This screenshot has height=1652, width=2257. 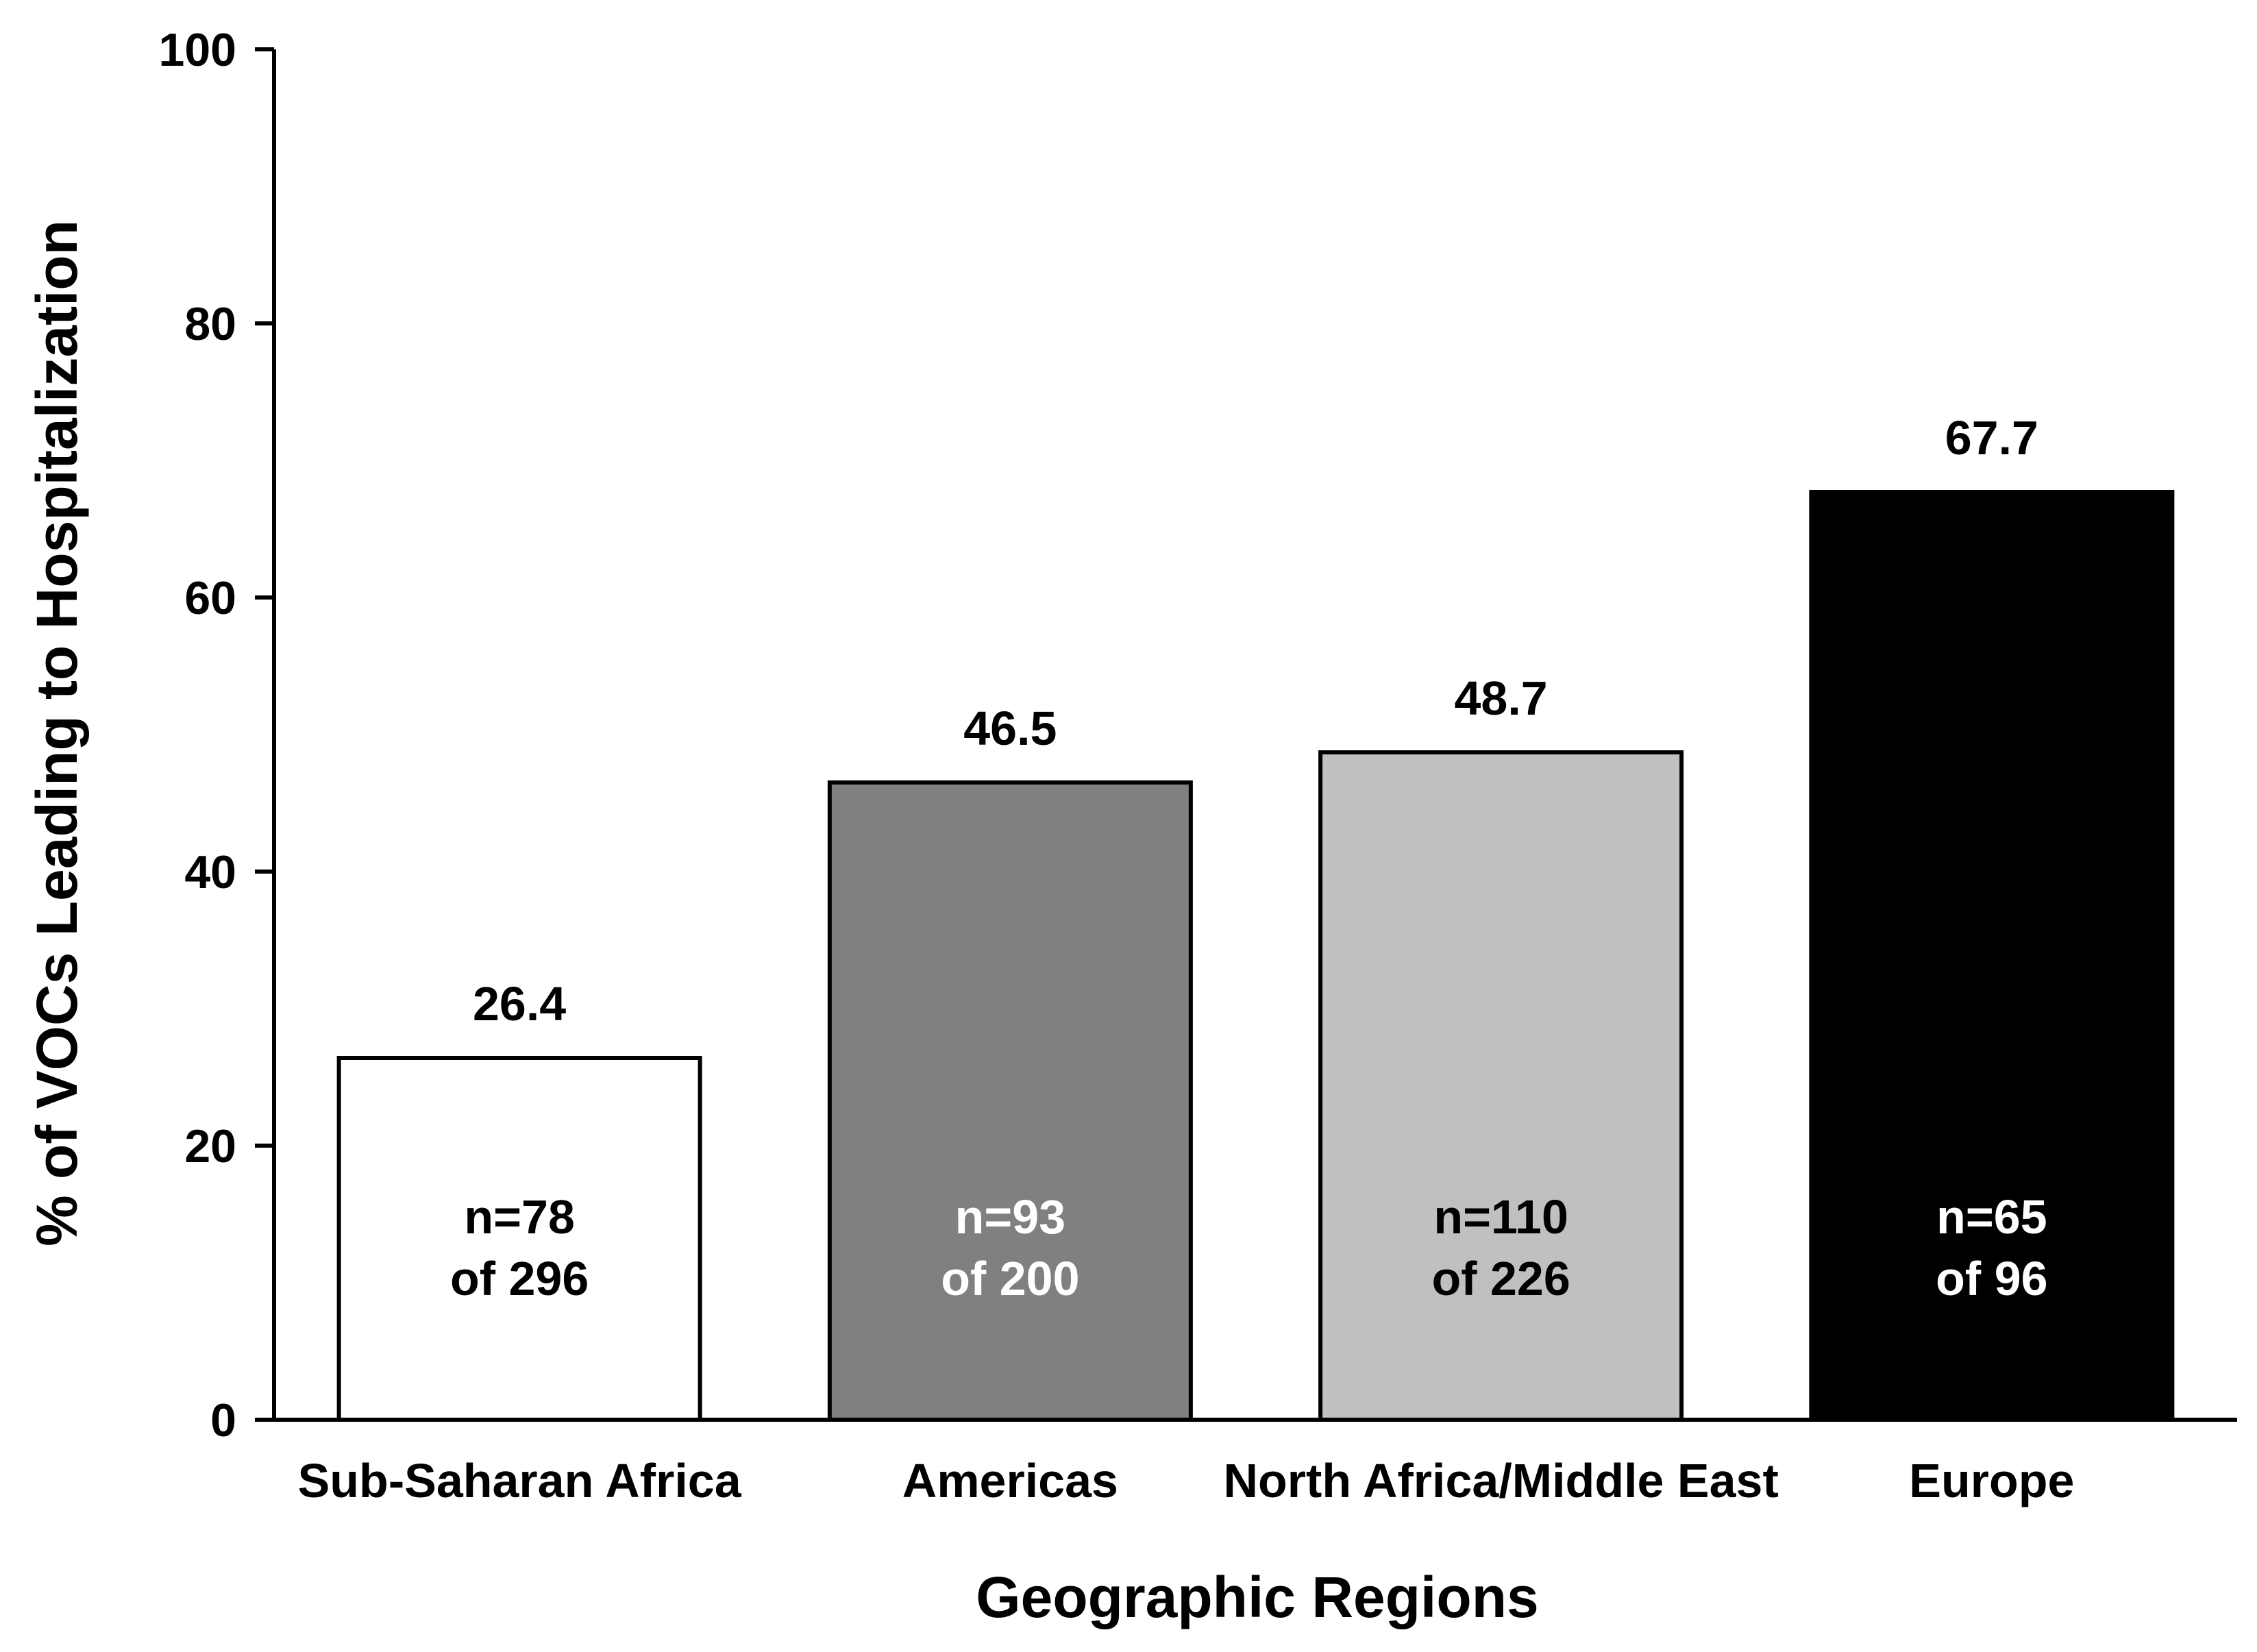 What do you see at coordinates (1991, 1278) in the screenshot?
I see `bar-n-label: of 96` at bounding box center [1991, 1278].